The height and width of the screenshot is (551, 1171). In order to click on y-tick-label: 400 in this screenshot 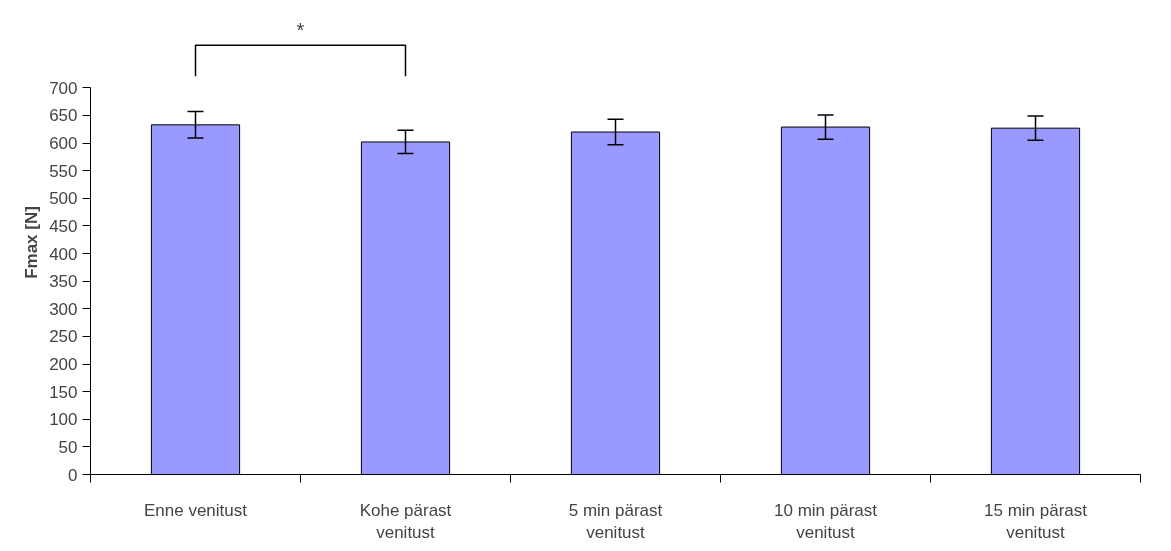, I will do `click(63, 254)`.